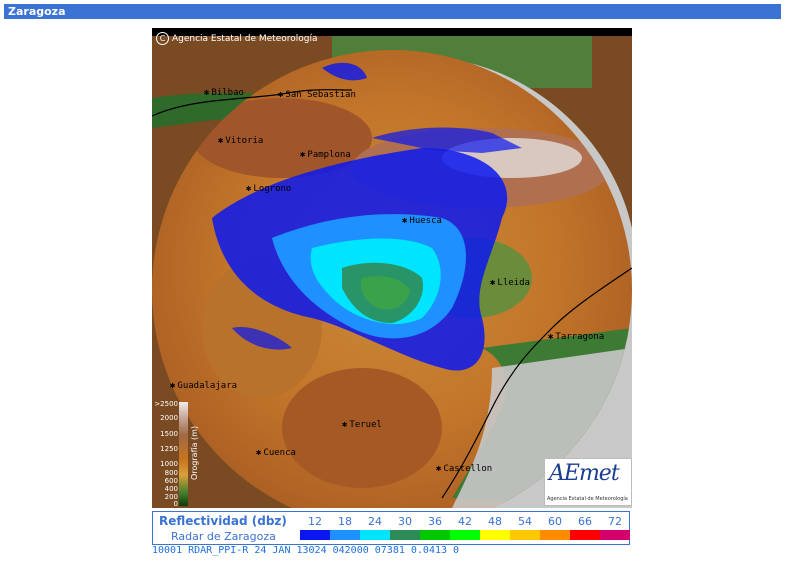 This screenshot has height=567, width=789. Describe the element at coordinates (223, 521) in the screenshot. I see `reflectivity-title: Reflectividad (dbz)` at that location.